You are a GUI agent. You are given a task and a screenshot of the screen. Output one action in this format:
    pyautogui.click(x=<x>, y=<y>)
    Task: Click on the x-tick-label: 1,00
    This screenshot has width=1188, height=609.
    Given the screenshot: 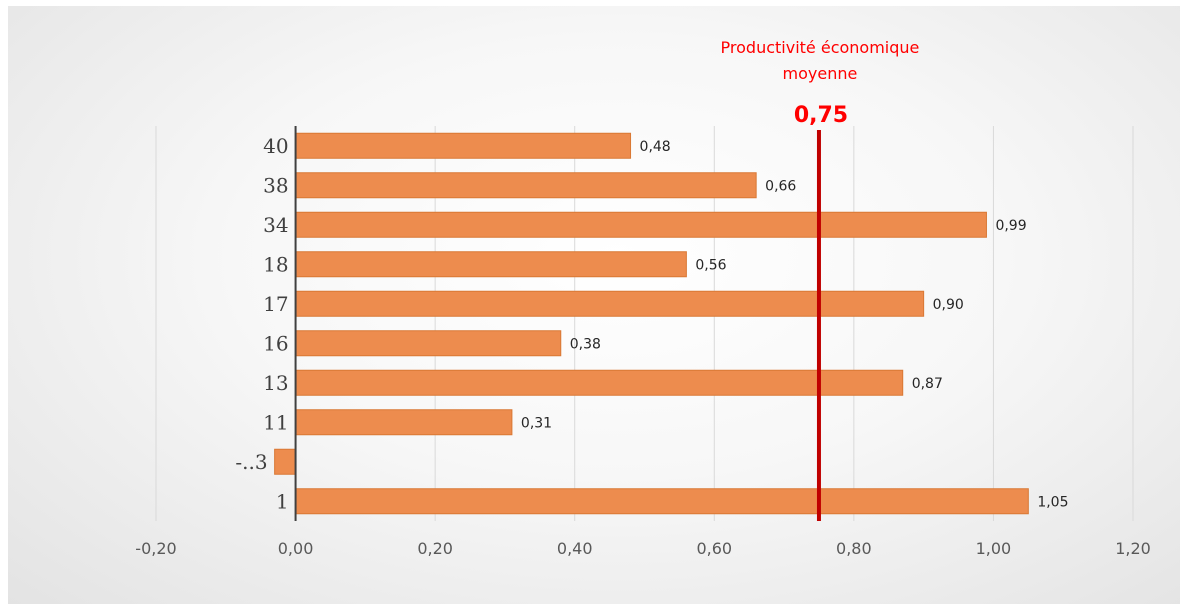 What is the action you would take?
    pyautogui.click(x=994, y=548)
    